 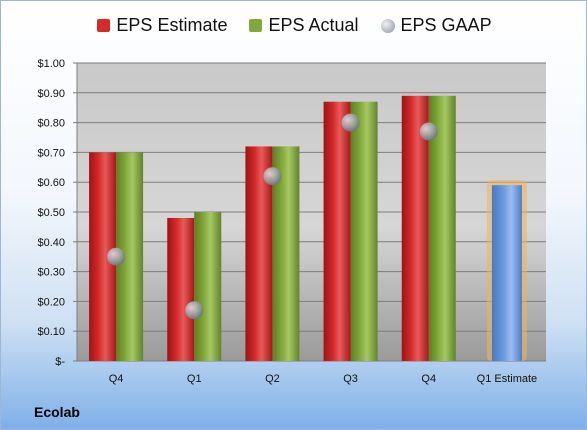 I want to click on legend-item-actual: EPS Actual, so click(x=304, y=25).